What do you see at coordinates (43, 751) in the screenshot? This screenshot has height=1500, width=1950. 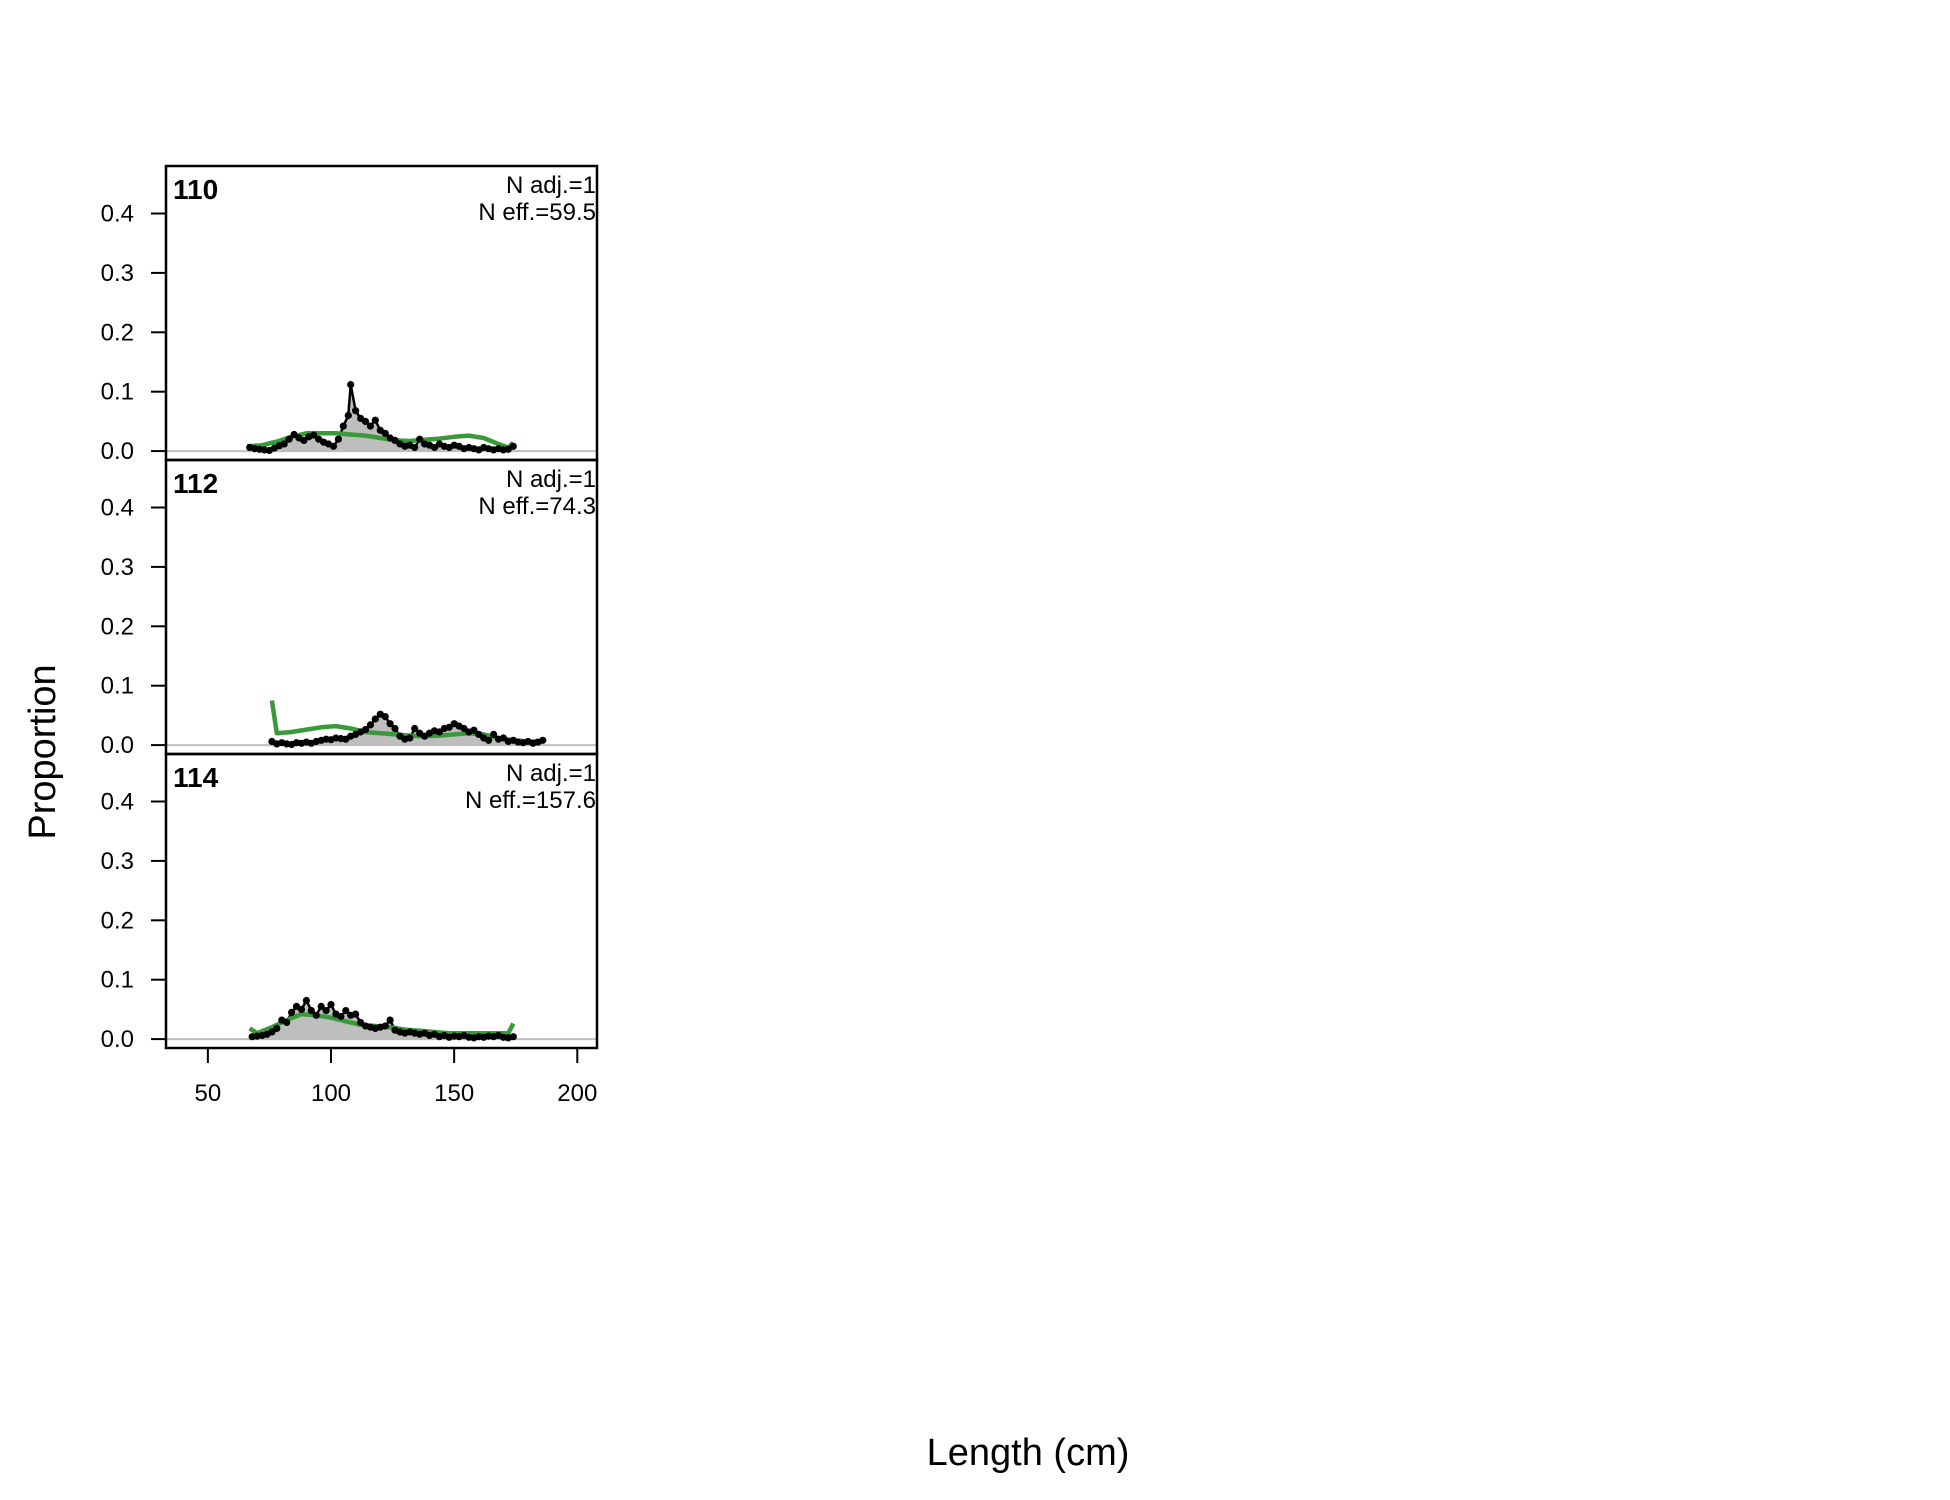 I see `y-axis-title: Proportion` at bounding box center [43, 751].